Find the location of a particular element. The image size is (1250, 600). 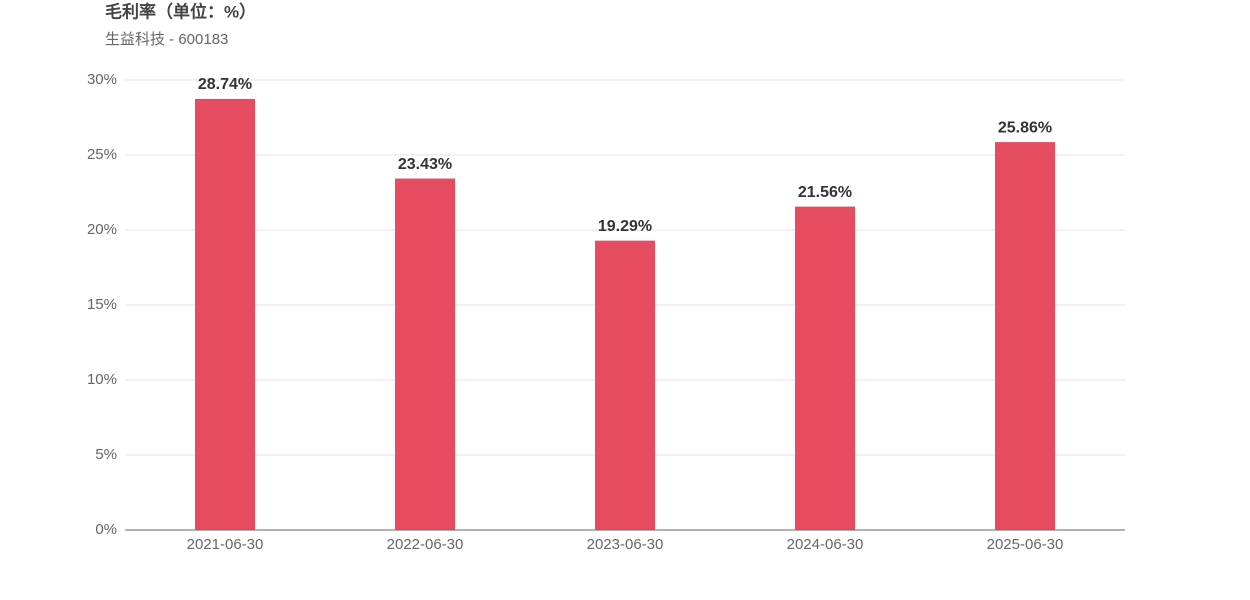

value-label: 25.86% is located at coordinates (1025, 127).